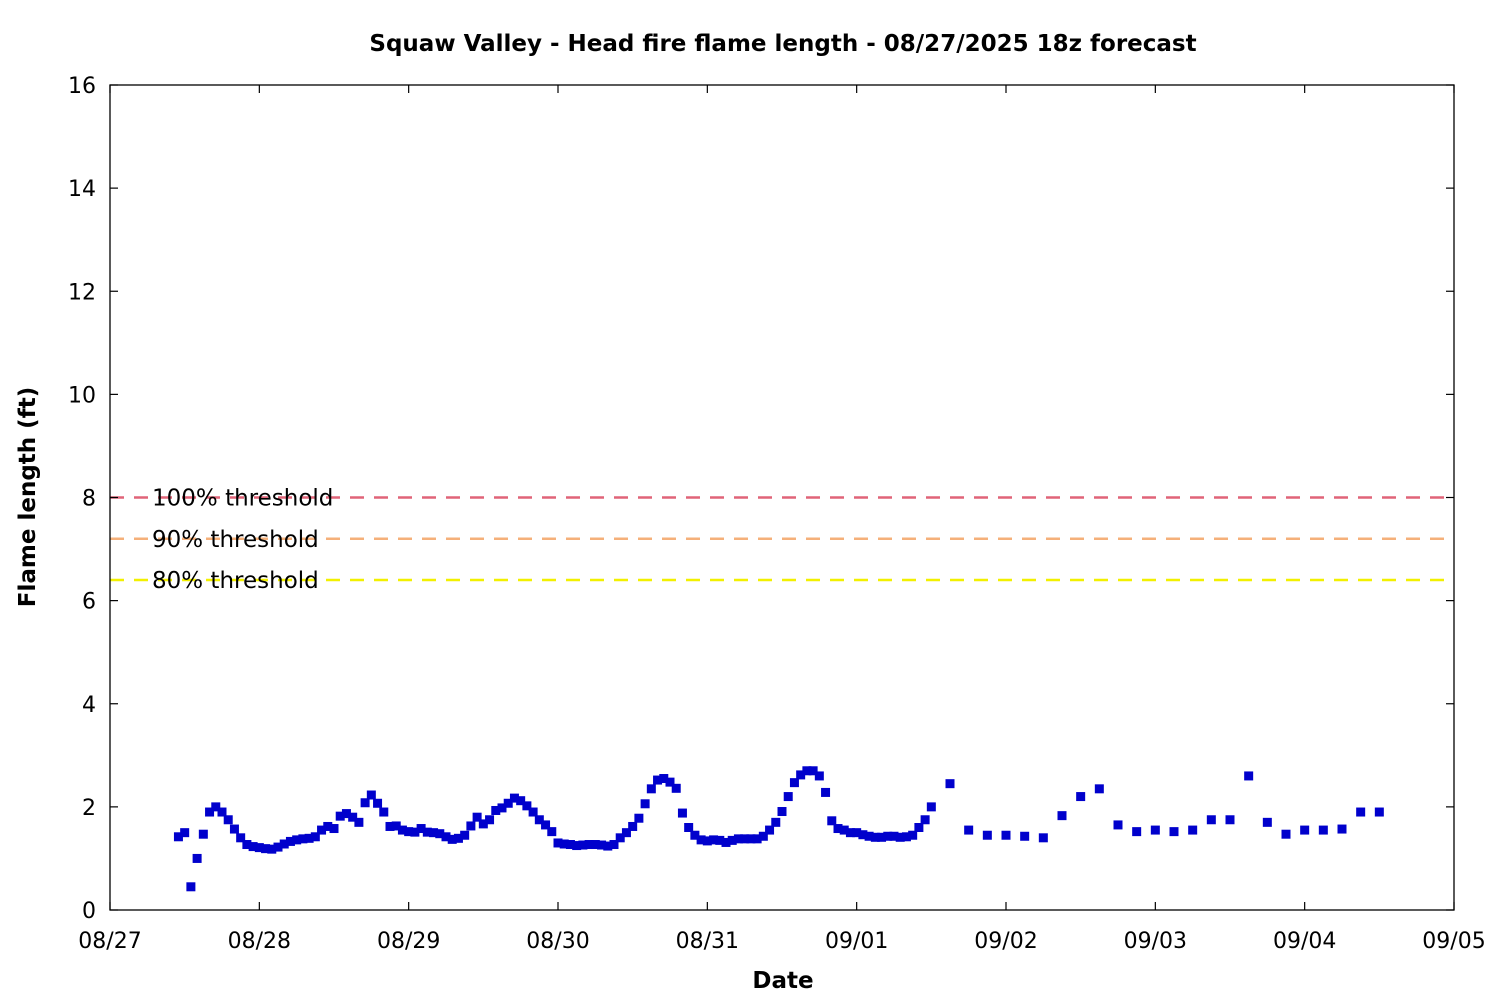  I want to click on x-tick-label: 08/27, so click(109, 941).